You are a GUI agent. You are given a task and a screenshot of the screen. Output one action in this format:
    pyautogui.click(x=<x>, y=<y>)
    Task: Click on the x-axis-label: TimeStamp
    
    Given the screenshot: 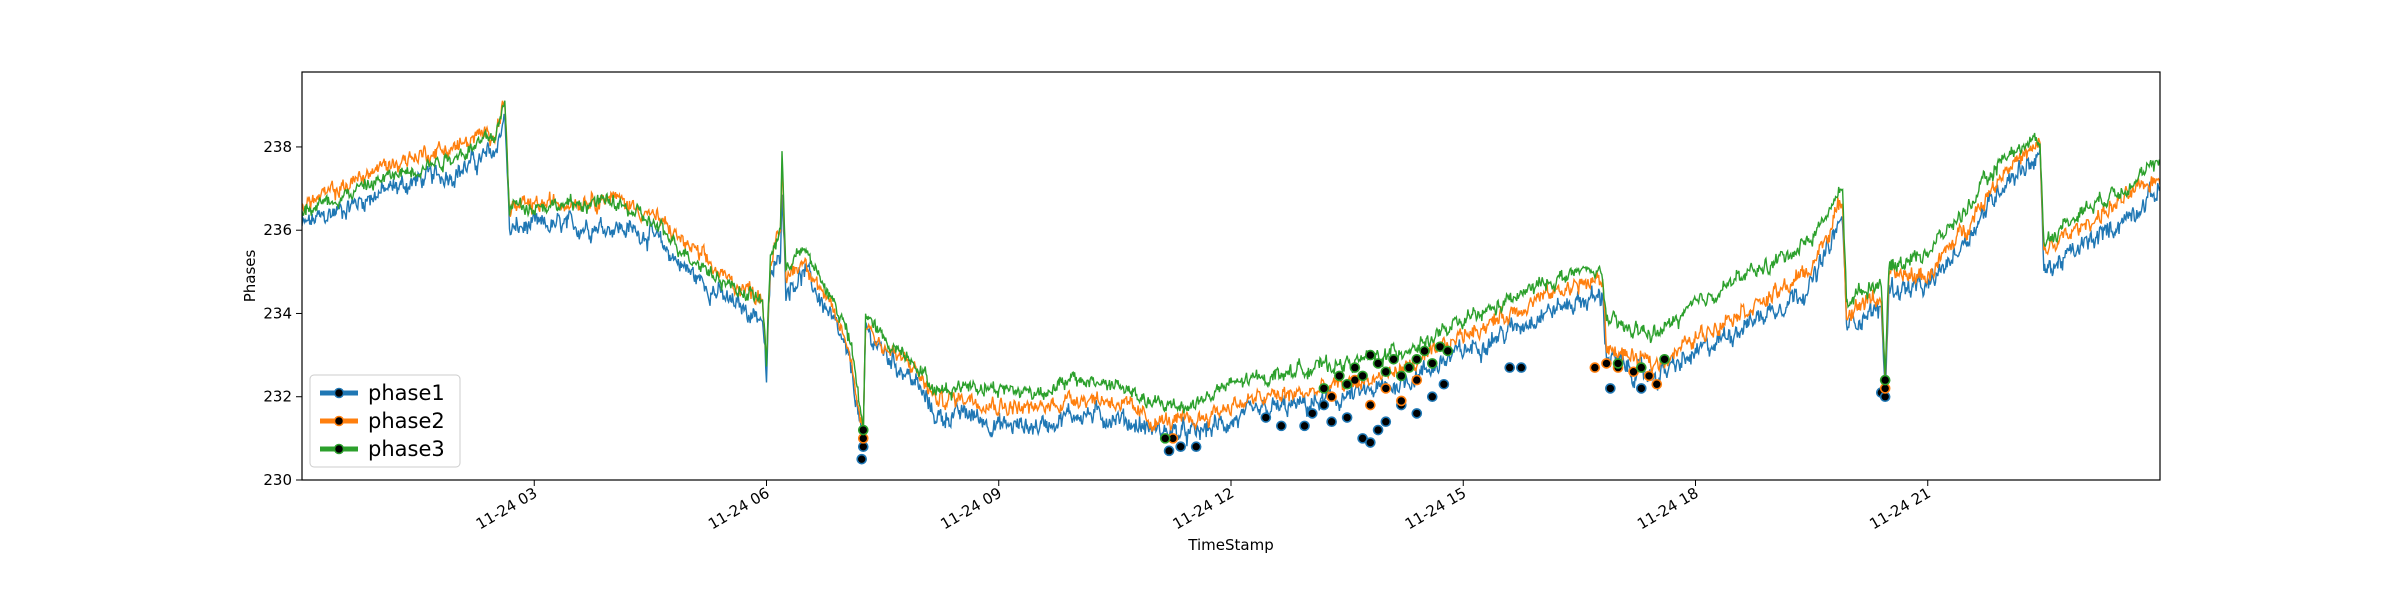 What is the action you would take?
    pyautogui.click(x=1230, y=545)
    